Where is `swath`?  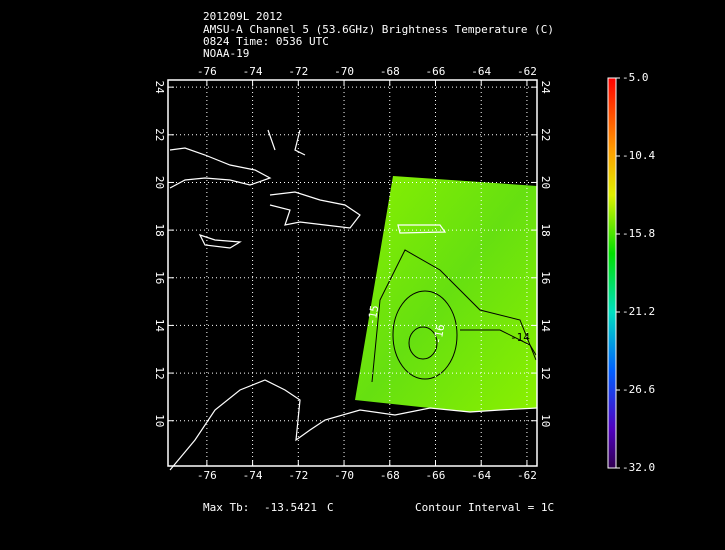 swath is located at coordinates (446, 294).